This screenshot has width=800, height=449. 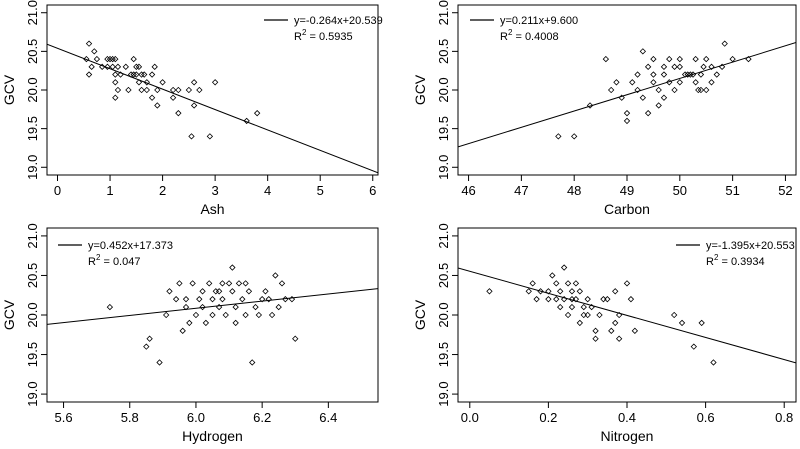 What do you see at coordinates (627, 436) in the screenshot?
I see `x-axis-title: Nitrogen` at bounding box center [627, 436].